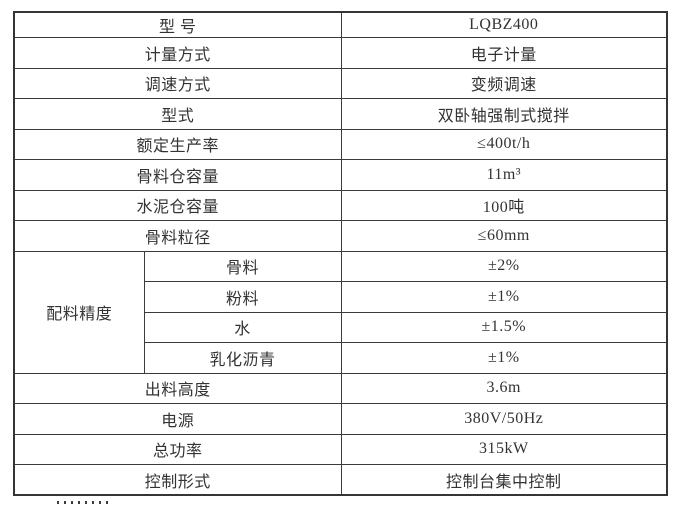 This screenshot has height=505, width=676. Describe the element at coordinates (504, 236) in the screenshot. I see `spec-value-aggregate-size: ≤60mm` at that location.